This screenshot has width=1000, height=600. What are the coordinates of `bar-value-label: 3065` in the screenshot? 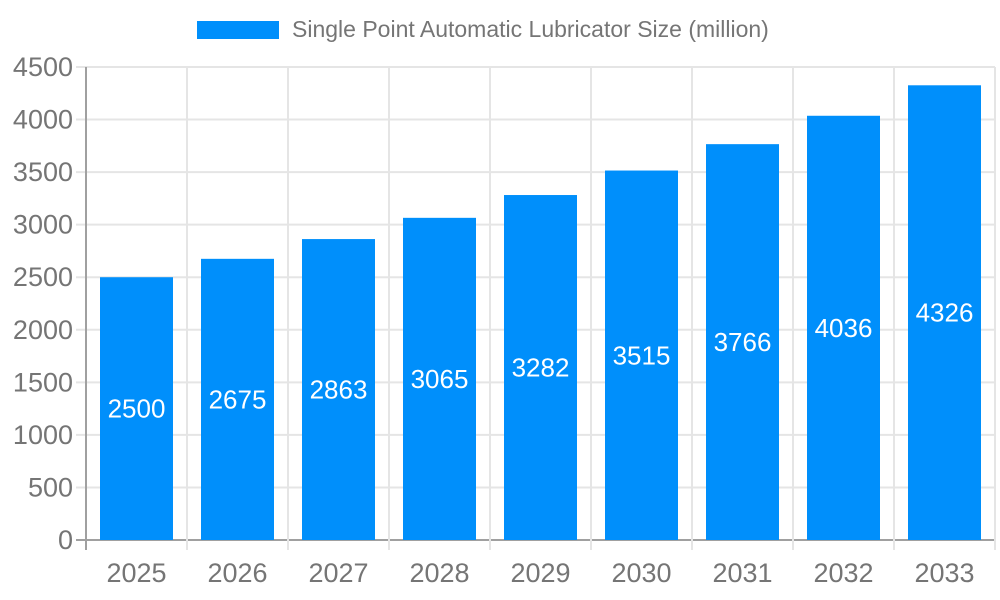 It's located at (440, 379).